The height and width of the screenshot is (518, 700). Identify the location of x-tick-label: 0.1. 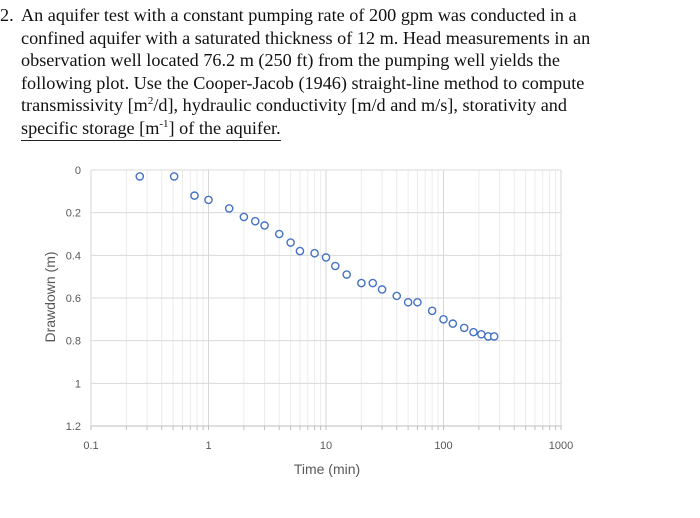
(90, 446).